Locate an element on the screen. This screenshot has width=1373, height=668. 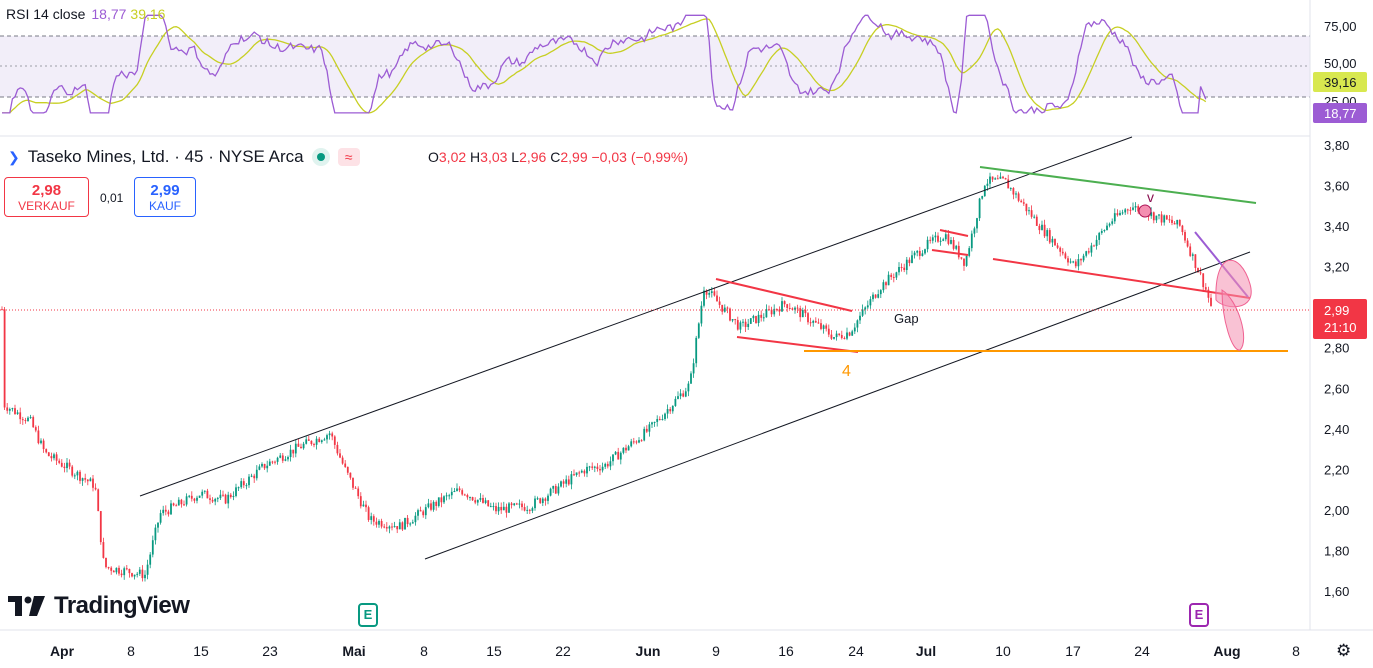
rsi-line is located at coordinates (604, 64).